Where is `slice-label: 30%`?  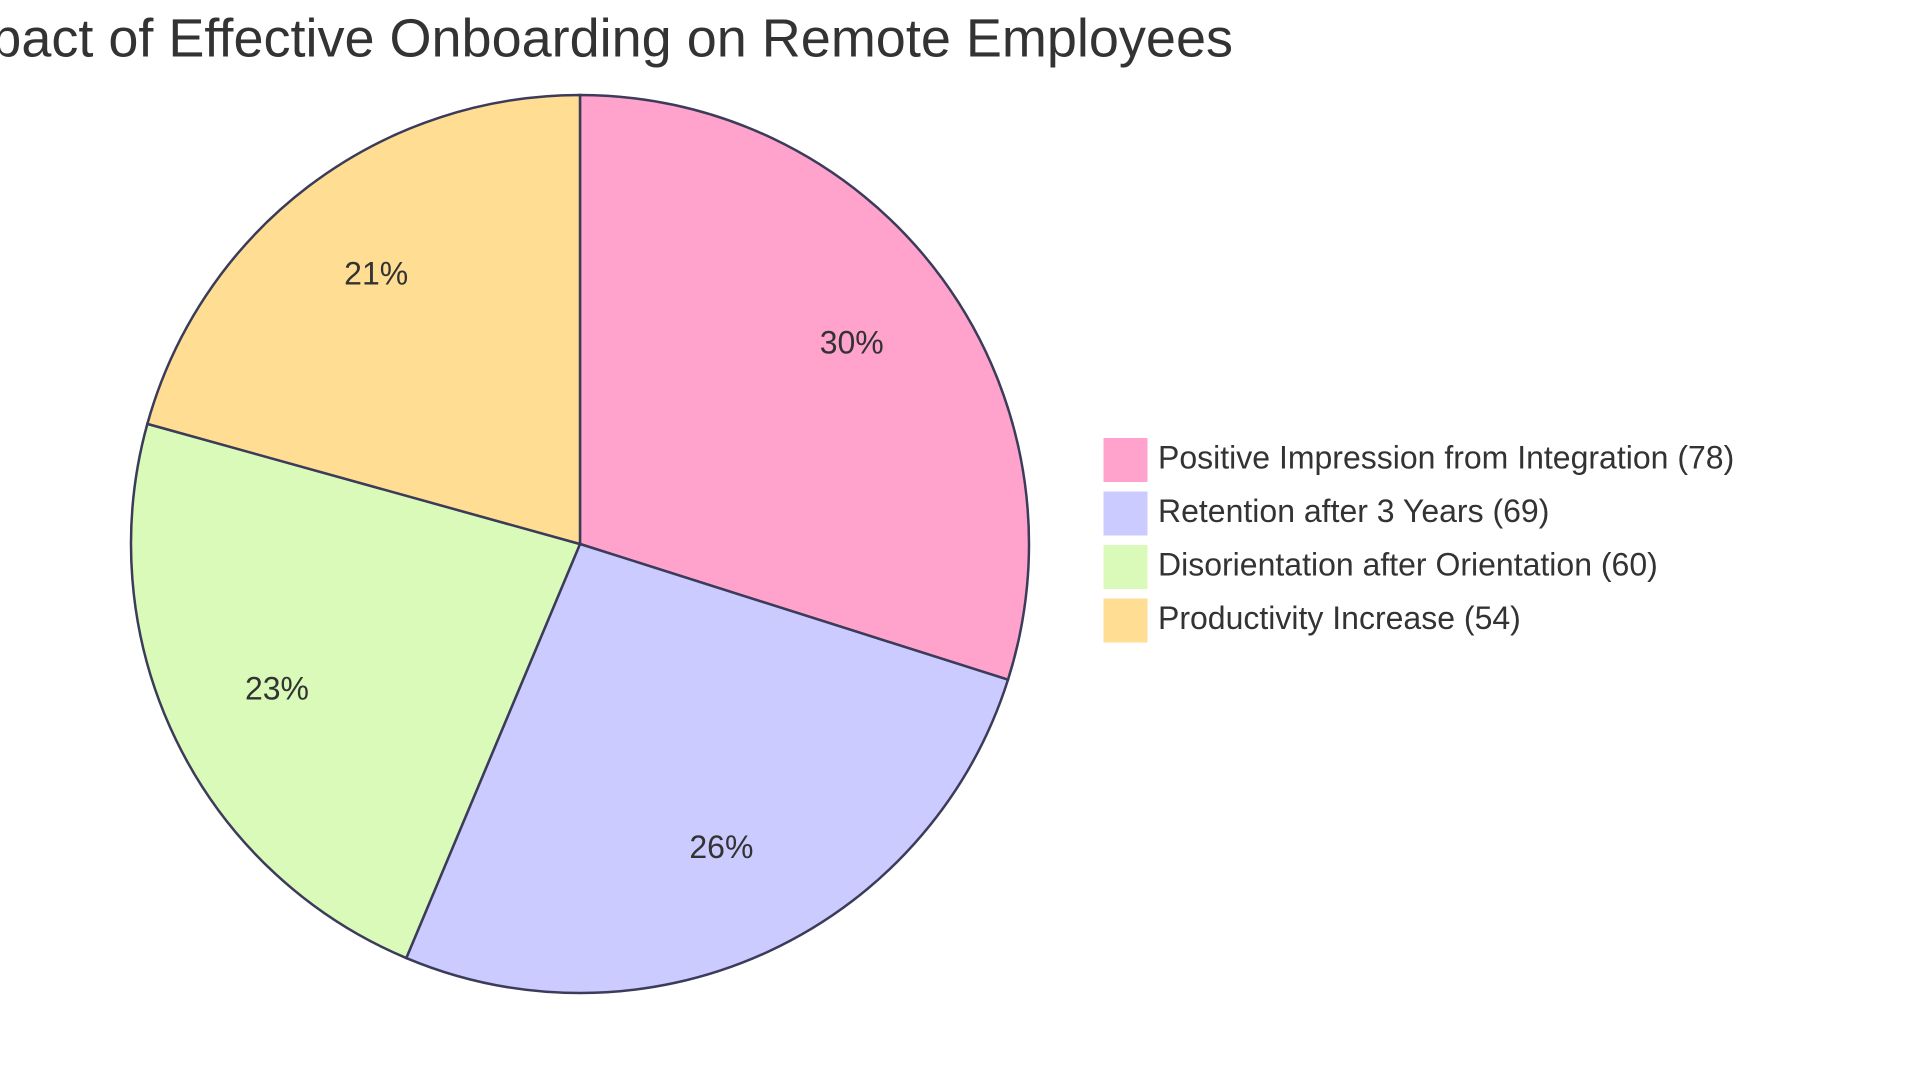
slice-label: 30% is located at coordinates (852, 343).